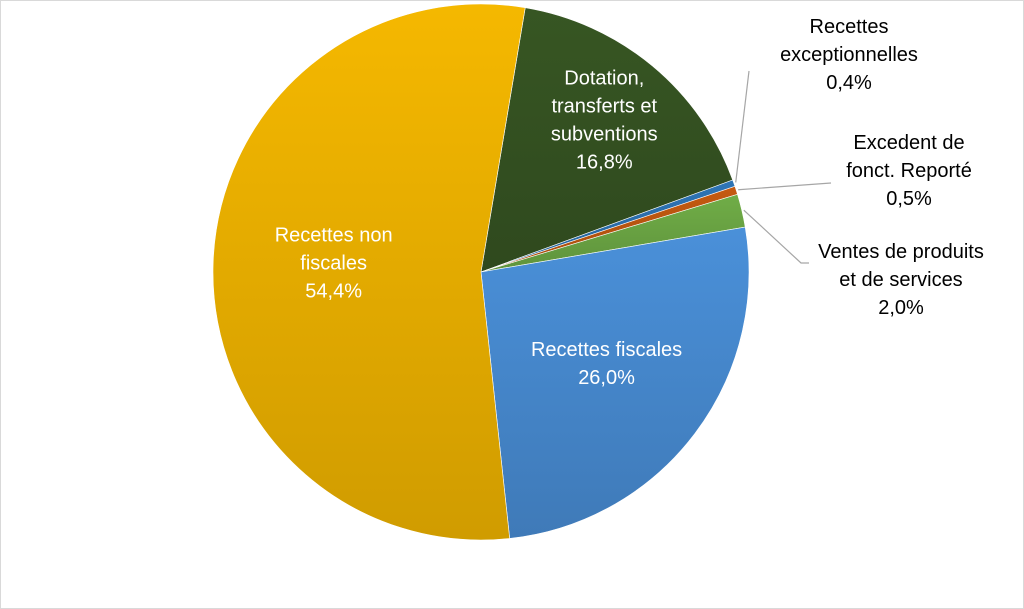 The image size is (1024, 609). I want to click on data-label-ventes-de-produits-et-de-services: Ventes de produits et de services 2,0%, so click(901, 280).